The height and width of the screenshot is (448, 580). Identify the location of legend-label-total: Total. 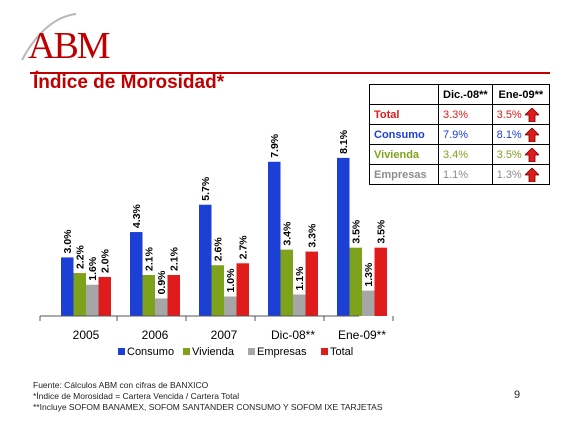
(341, 352).